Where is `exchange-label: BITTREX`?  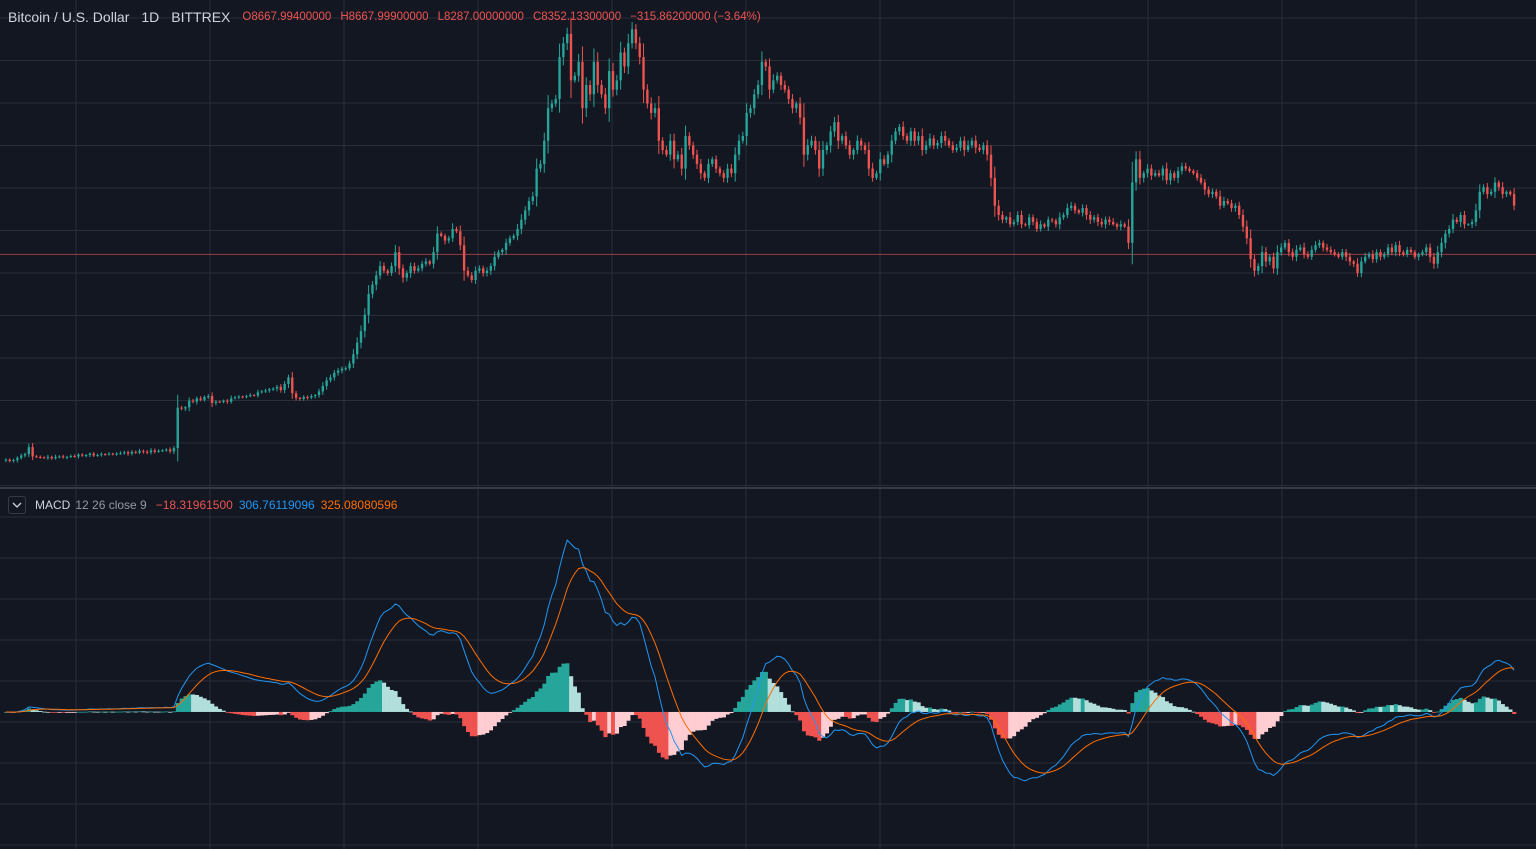 exchange-label: BITTREX is located at coordinates (201, 17).